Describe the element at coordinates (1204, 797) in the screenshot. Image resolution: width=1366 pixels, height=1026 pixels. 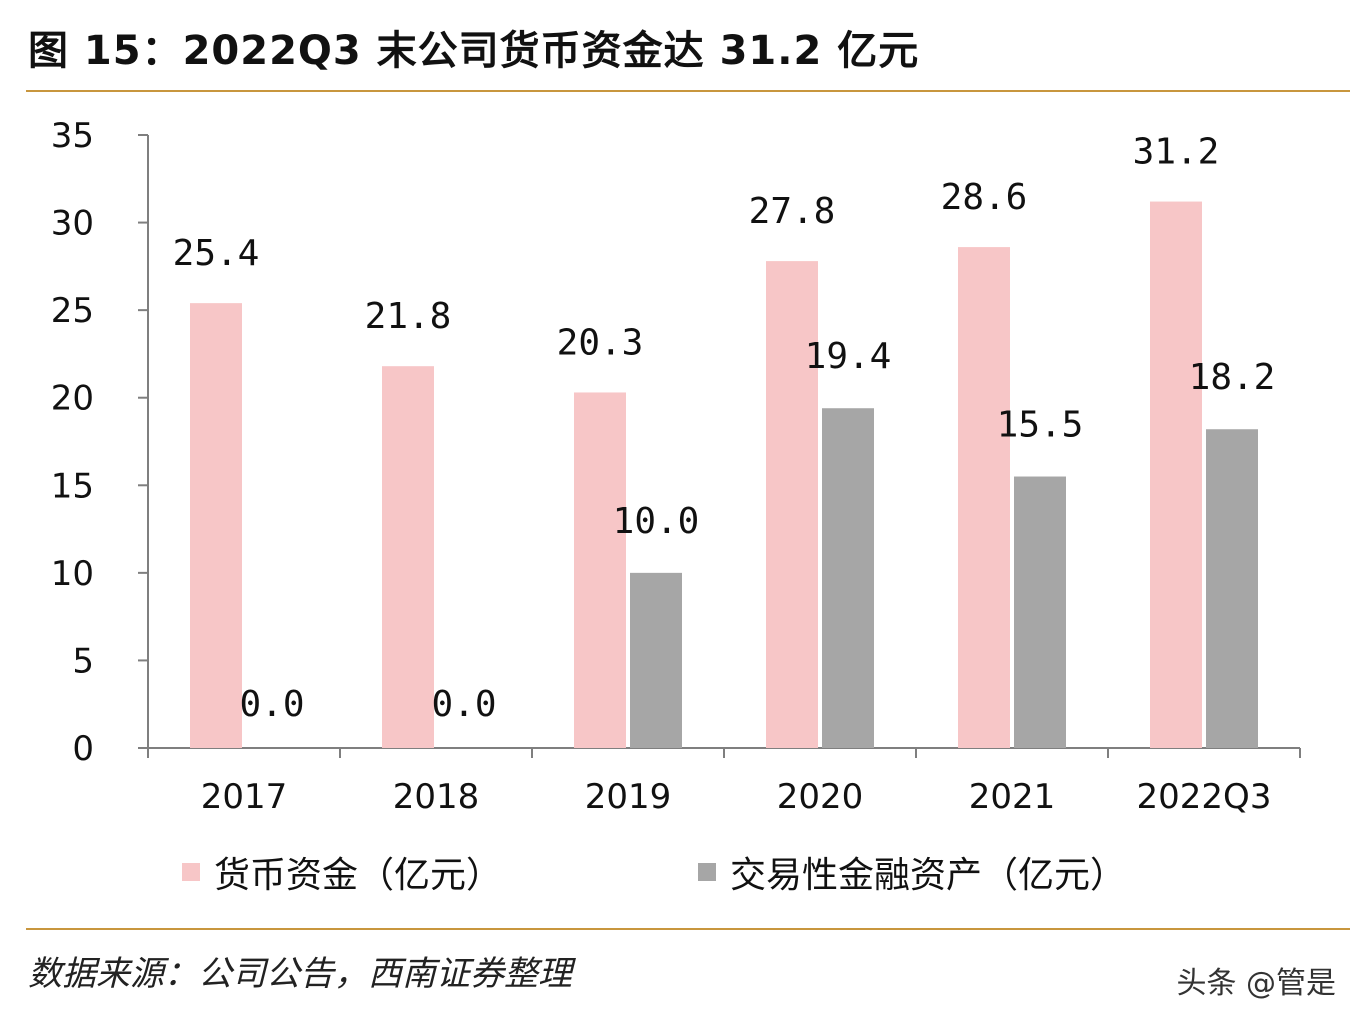
I see `x-tick-label: 2022Q3` at that location.